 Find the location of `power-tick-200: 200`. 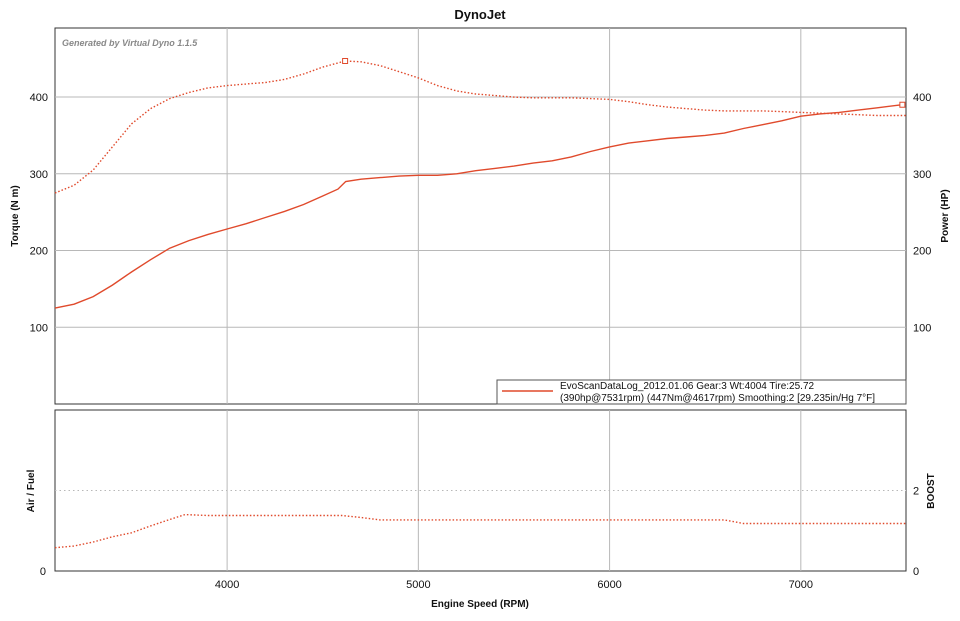

power-tick-200: 200 is located at coordinates (922, 252).